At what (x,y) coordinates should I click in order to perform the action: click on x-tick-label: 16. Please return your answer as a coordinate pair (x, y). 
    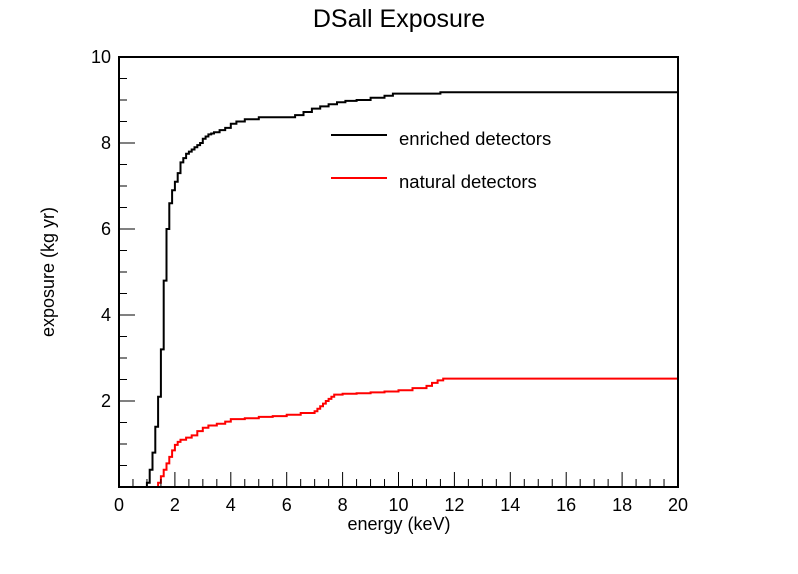
    Looking at the image, I should click on (566, 505).